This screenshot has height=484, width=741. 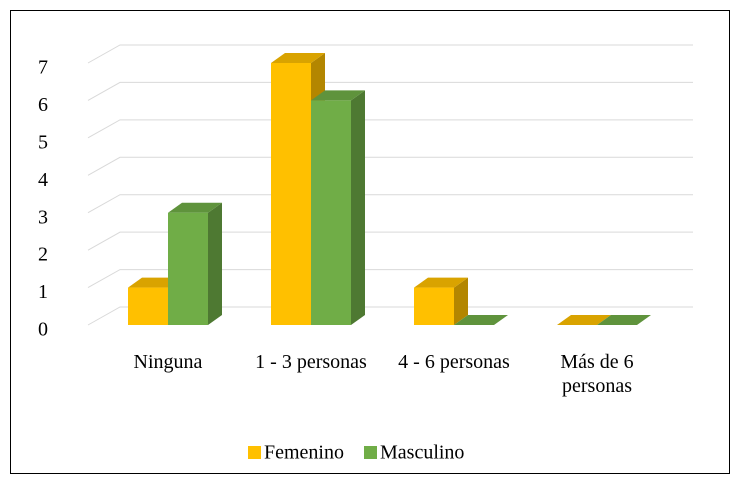 What do you see at coordinates (454, 362) in the screenshot?
I see `x-tick-label: 4 - 6 personas` at bounding box center [454, 362].